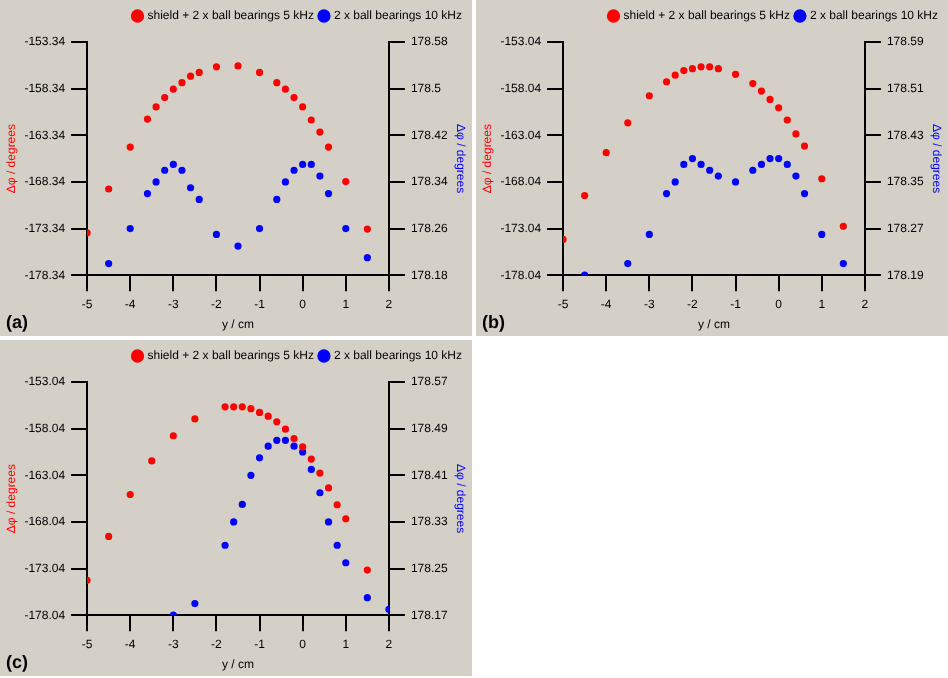 The height and width of the screenshot is (678, 948). What do you see at coordinates (17, 661) in the screenshot?
I see `text: (c)` at bounding box center [17, 661].